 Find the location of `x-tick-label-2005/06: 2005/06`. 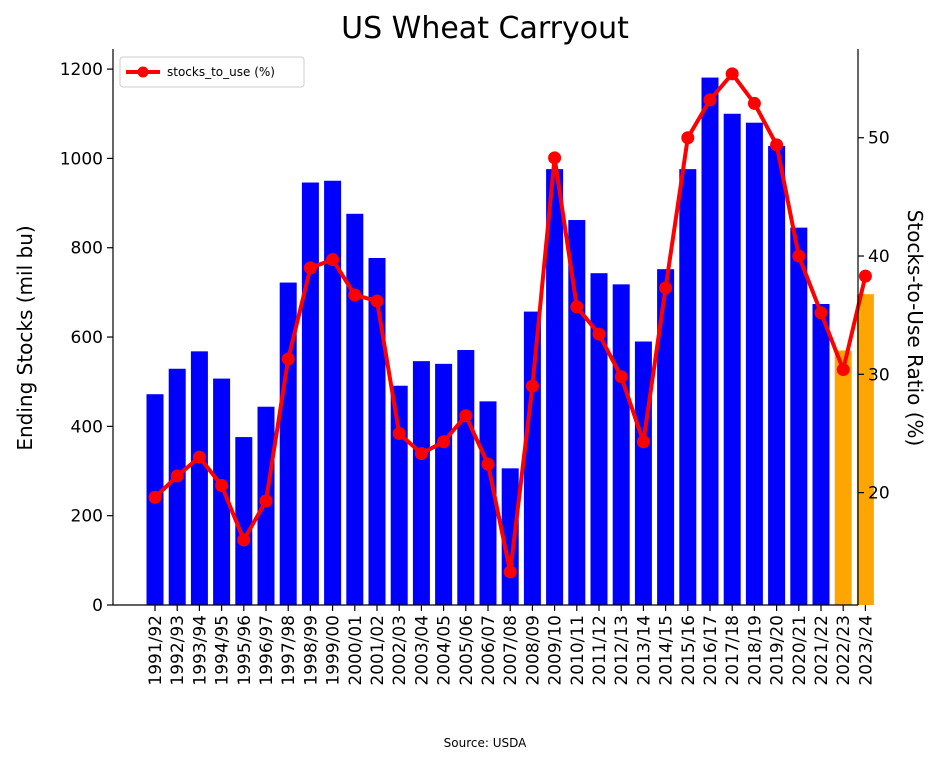

x-tick-label-2005/06: 2005/06 is located at coordinates (467, 650).